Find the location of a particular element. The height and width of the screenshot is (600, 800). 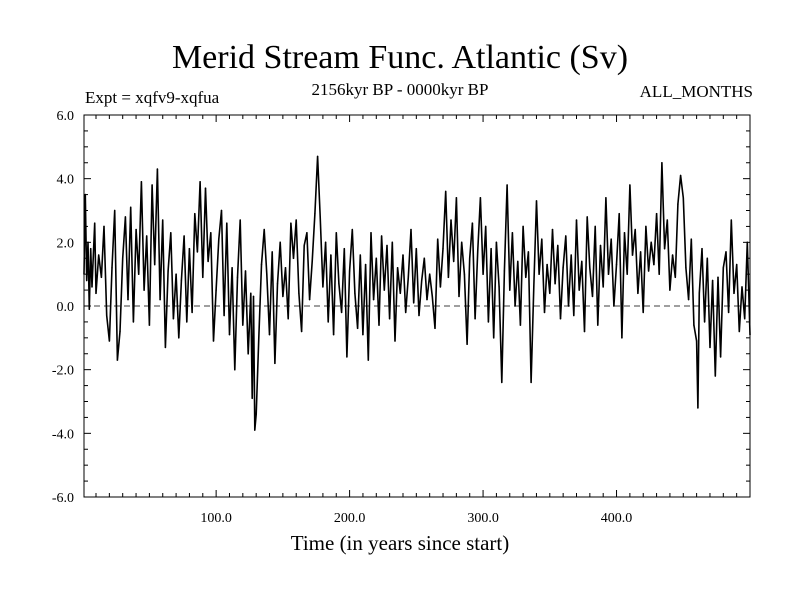

x-tick-label: 200.0 is located at coordinates (350, 518).